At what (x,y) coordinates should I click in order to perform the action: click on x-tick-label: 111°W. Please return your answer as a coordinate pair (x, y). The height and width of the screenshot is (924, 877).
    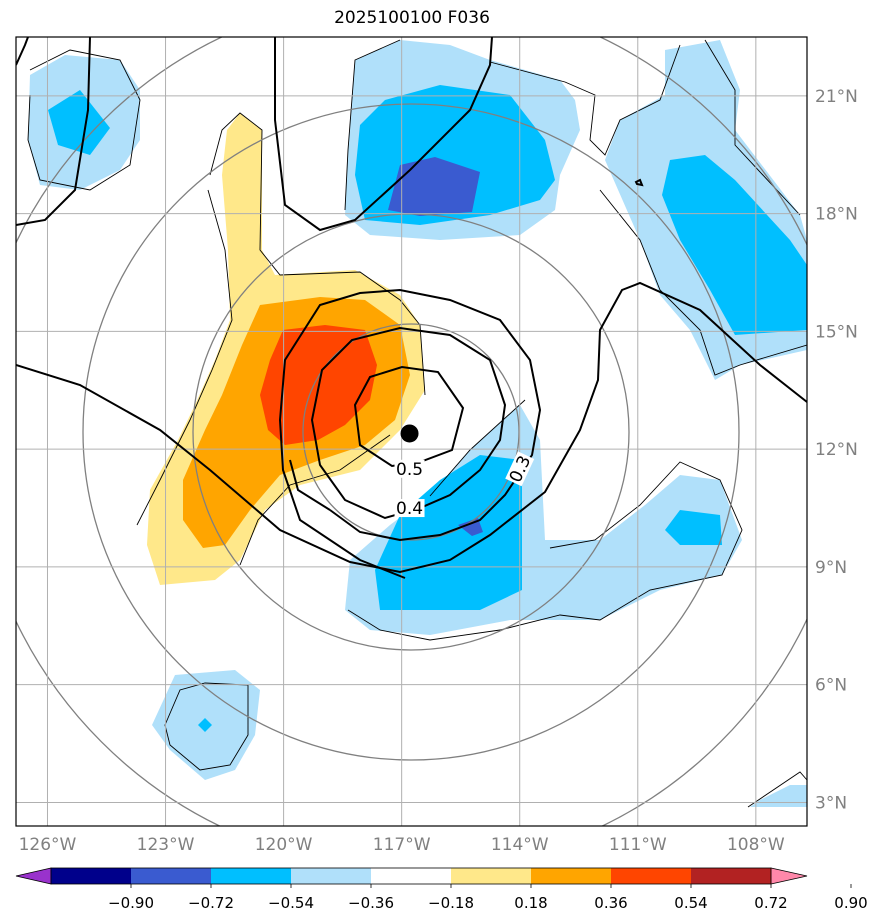
    Looking at the image, I should click on (638, 845).